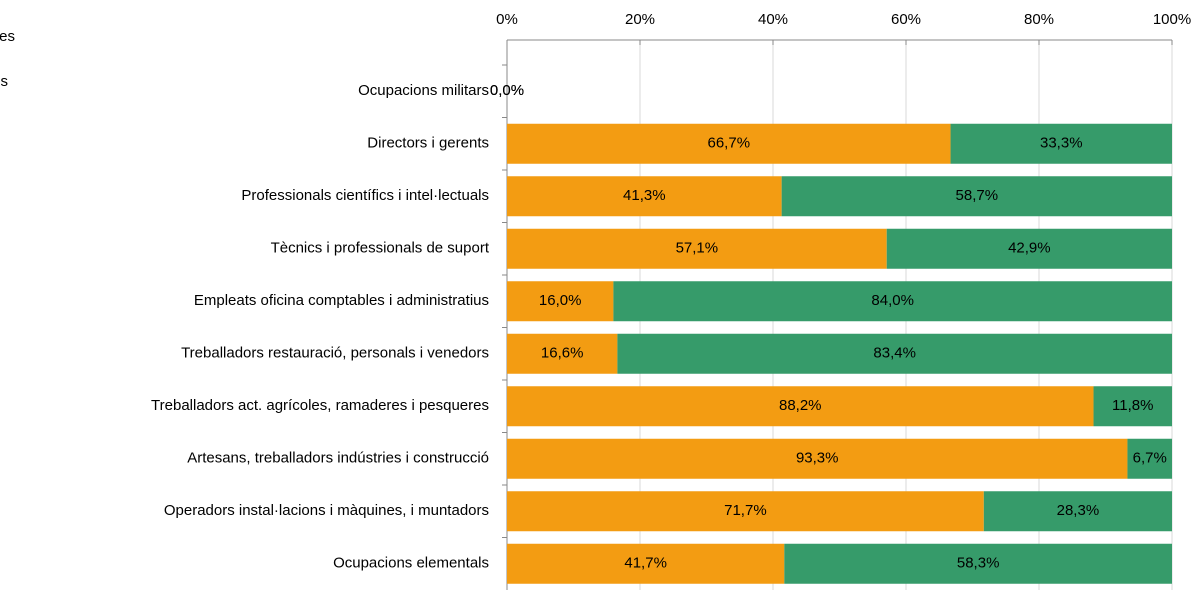  I want to click on value-label: 84,0%, so click(892, 300).